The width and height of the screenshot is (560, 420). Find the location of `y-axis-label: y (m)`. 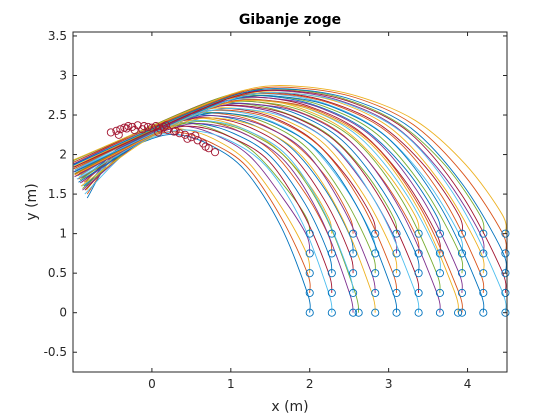

y-axis-label: y (m) is located at coordinates (32, 201).